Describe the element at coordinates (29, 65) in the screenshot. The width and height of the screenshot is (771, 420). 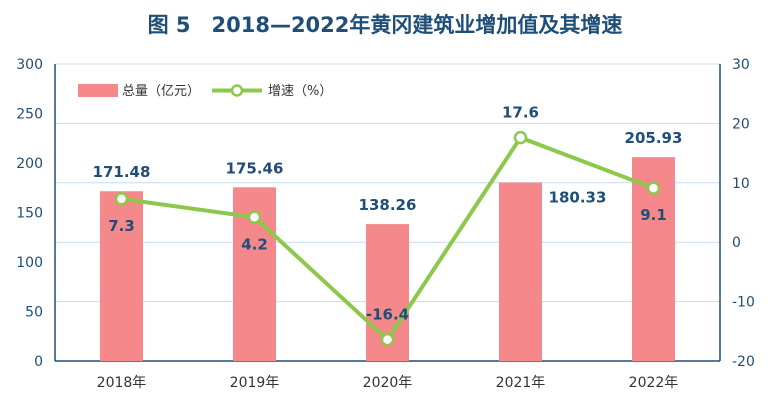
I see `left-axis-tick-label: 300` at that location.